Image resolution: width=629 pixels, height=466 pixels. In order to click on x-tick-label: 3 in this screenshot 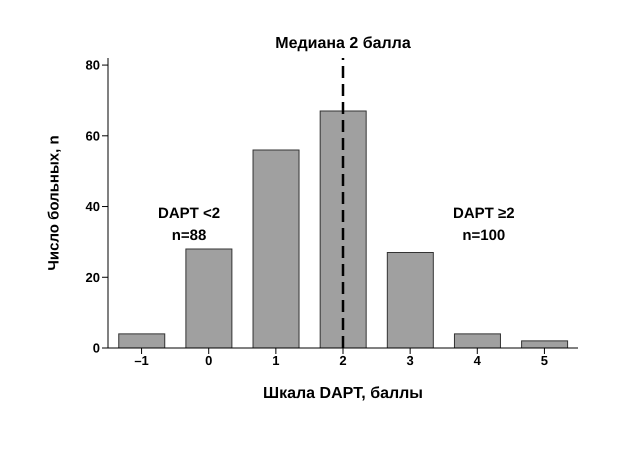, I will do `click(410, 360)`.